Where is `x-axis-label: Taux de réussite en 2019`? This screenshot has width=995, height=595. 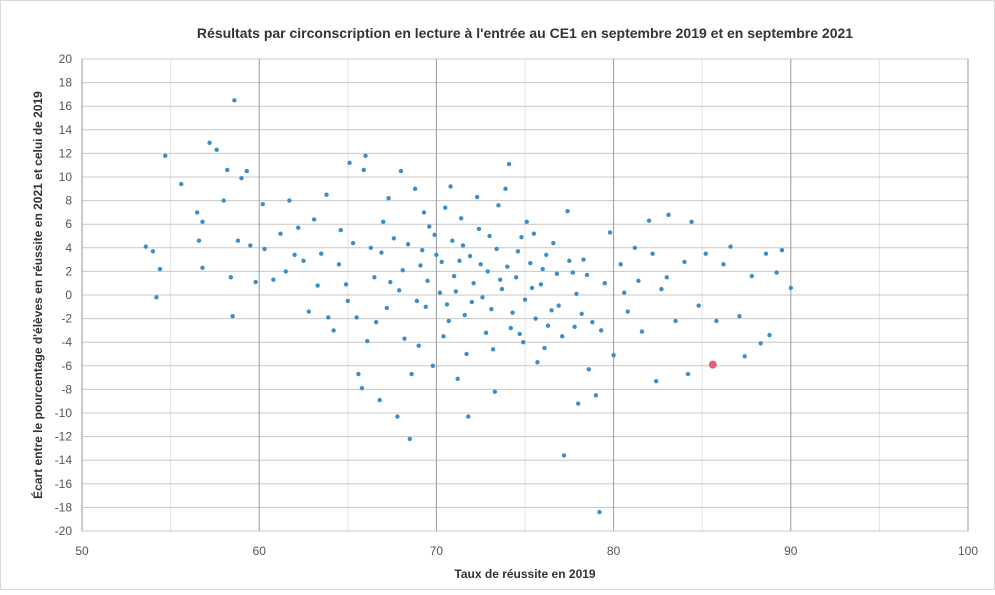 x-axis-label: Taux de réussite en 2019 is located at coordinates (525, 574).